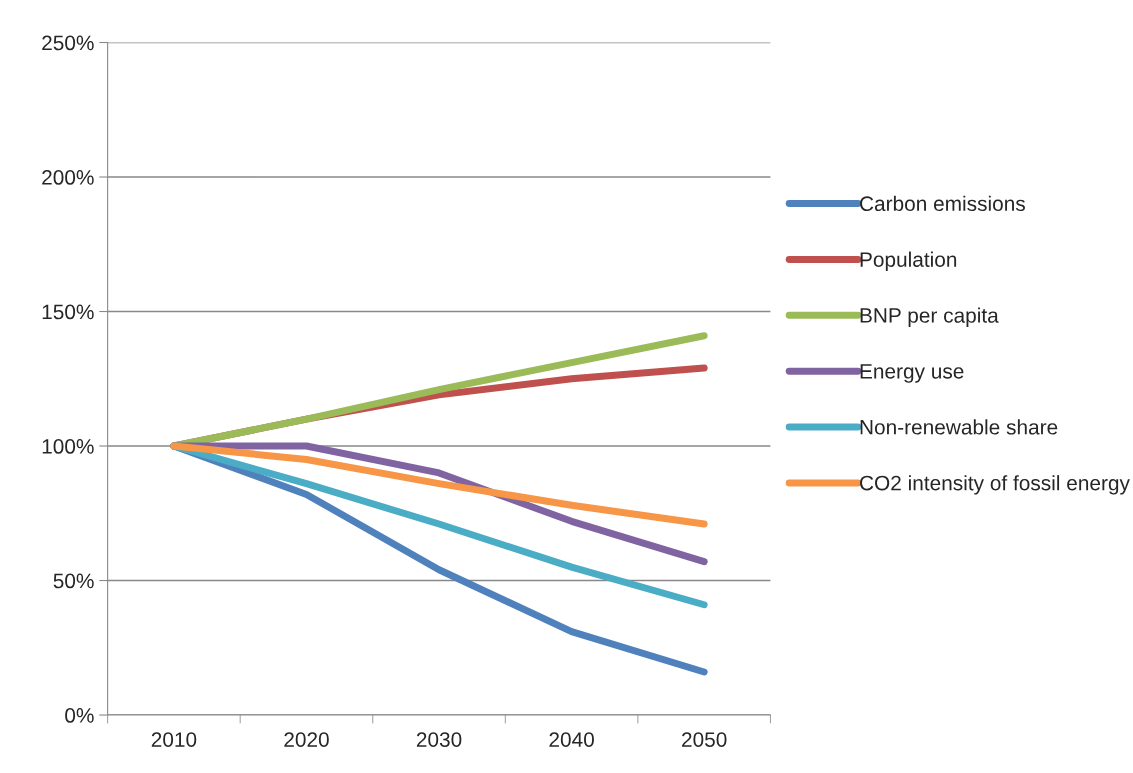 The width and height of the screenshot is (1133, 773). Describe the element at coordinates (68, 43) in the screenshot. I see `y-tick-label: 250%` at that location.